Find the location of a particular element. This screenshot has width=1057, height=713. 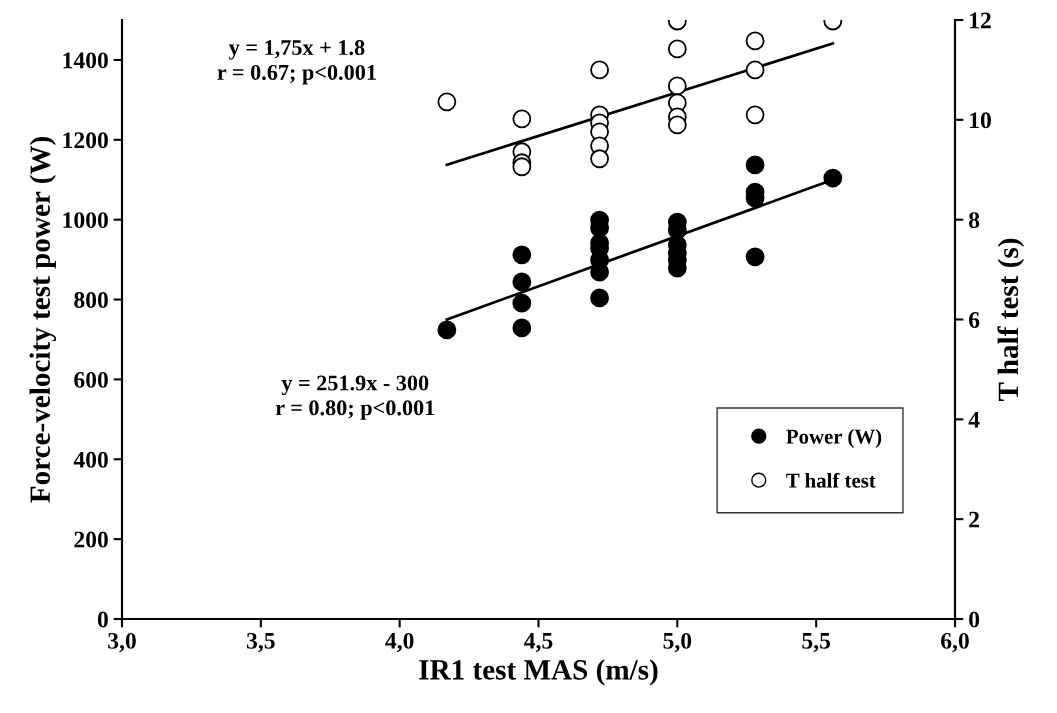

y2-tick-label: 10 is located at coordinates (980, 120).